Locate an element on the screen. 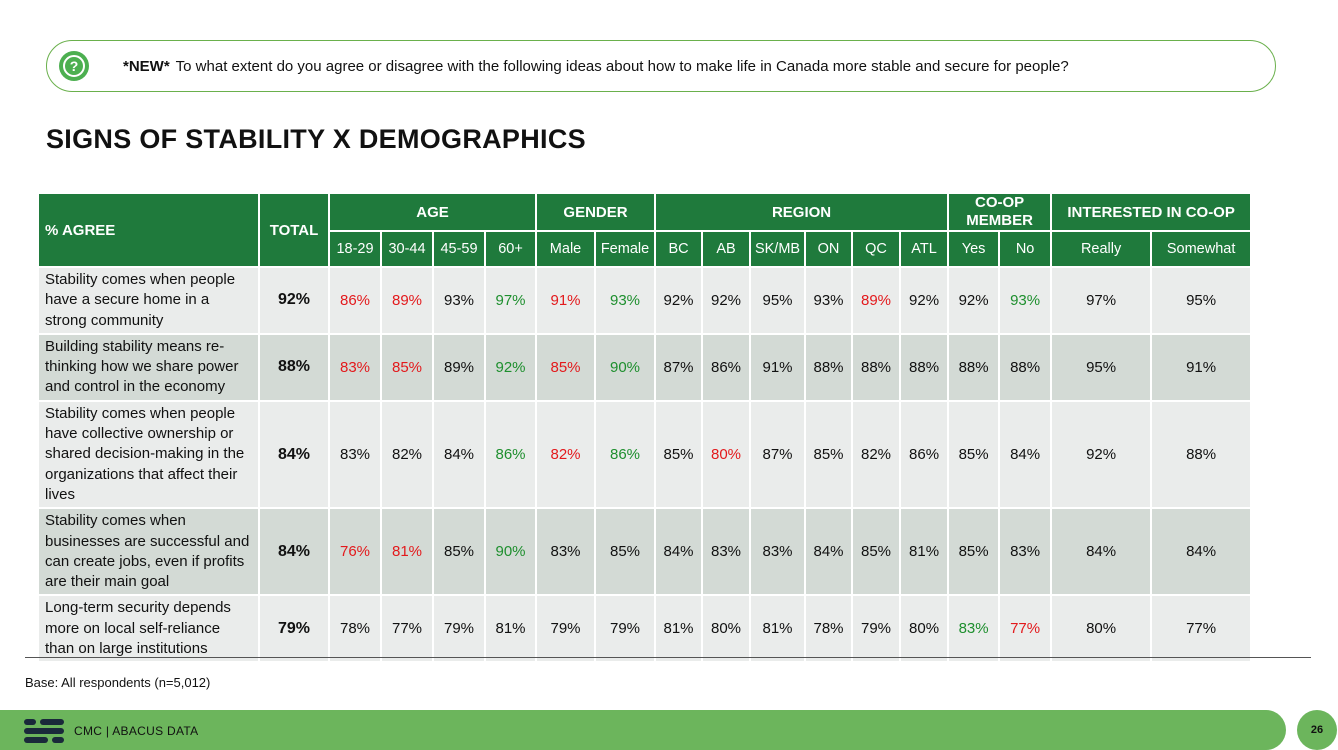  page-title: SIGNS OF STABILITY X DEMOGRAPHICS is located at coordinates (316, 139).